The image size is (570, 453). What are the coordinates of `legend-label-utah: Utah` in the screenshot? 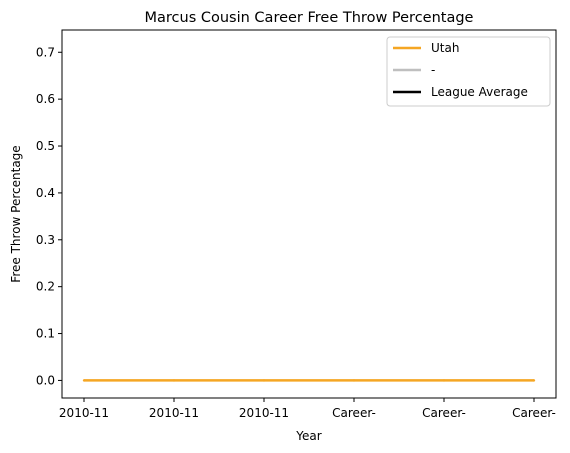 It's located at (445, 48).